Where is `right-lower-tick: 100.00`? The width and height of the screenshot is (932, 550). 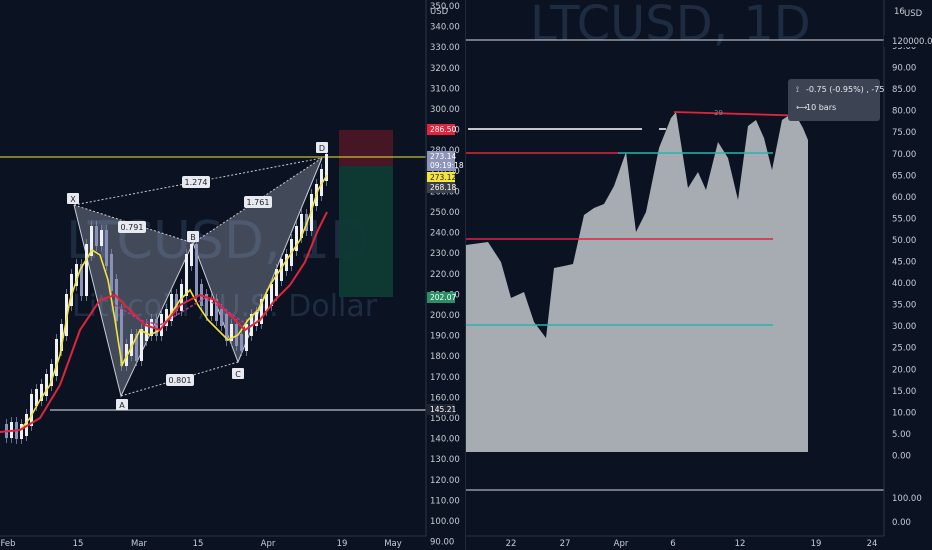 right-lower-tick: 100.00 is located at coordinates (907, 499).